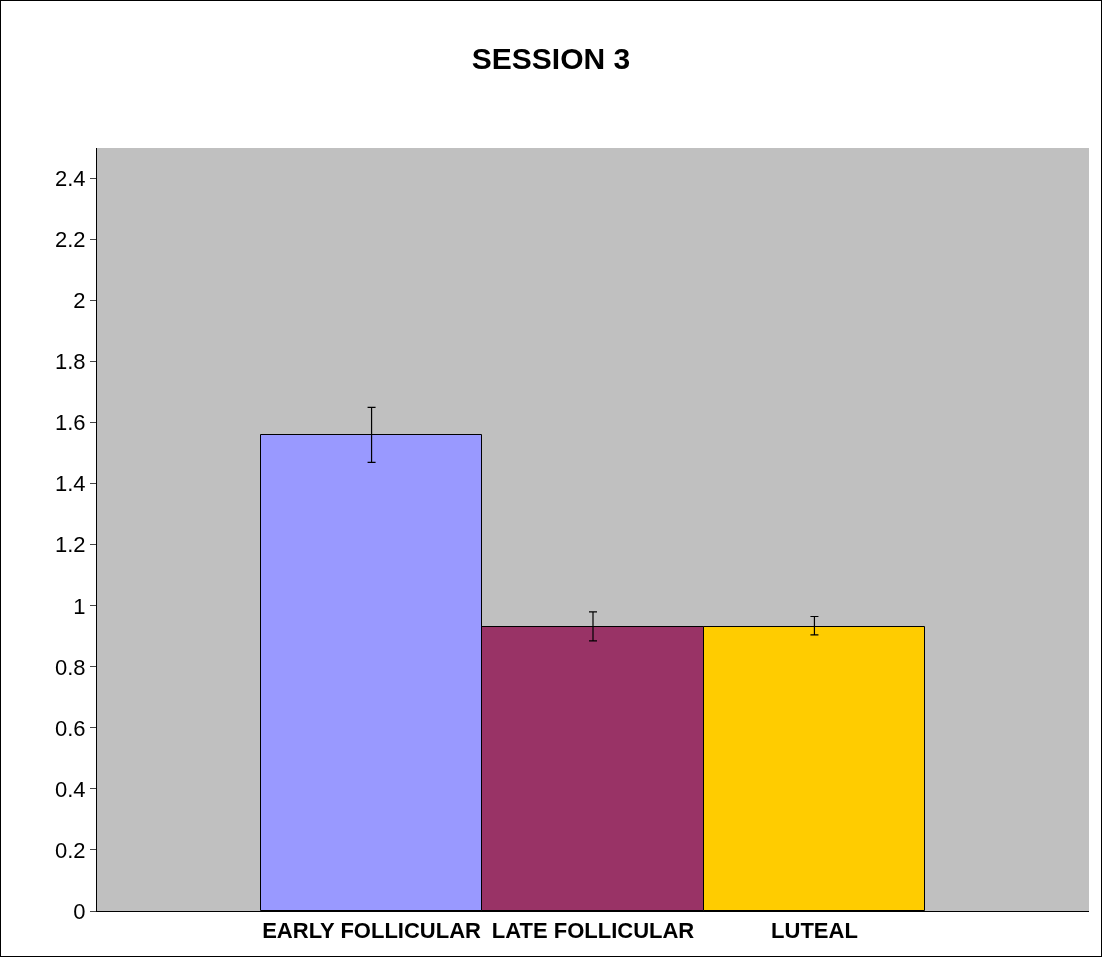 The width and height of the screenshot is (1102, 957). I want to click on y-tick-label: 1.8, so click(70, 362).